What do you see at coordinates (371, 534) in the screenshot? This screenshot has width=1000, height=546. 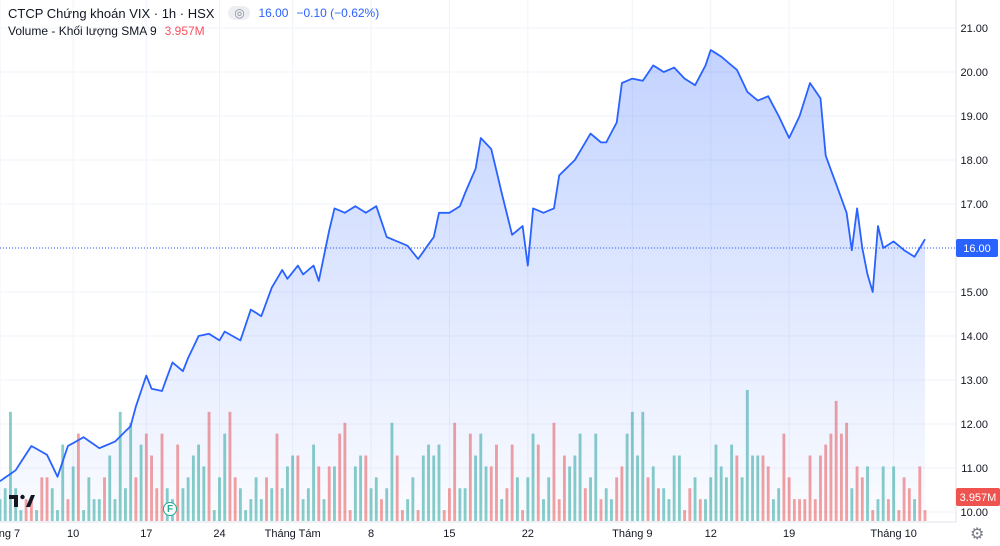 I see `x-tick-label: 8` at bounding box center [371, 534].